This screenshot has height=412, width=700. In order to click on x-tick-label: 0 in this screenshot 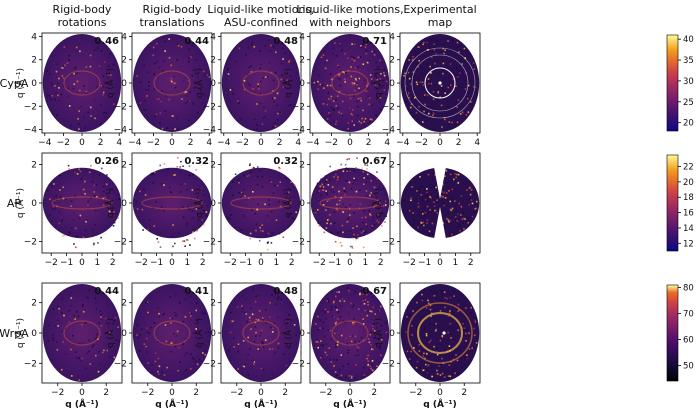, I will do `click(82, 393)`.